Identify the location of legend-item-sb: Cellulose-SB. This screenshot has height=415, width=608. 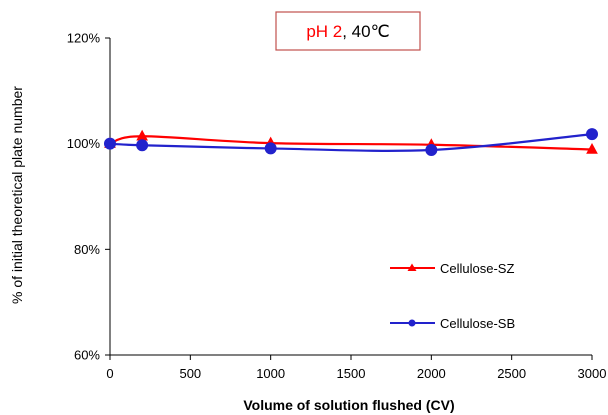
(452, 323).